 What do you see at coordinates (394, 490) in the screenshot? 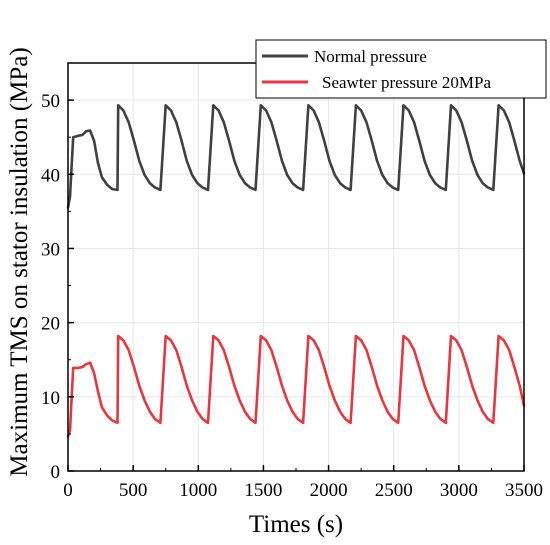
I see `x-tick-label: 2500` at bounding box center [394, 490].